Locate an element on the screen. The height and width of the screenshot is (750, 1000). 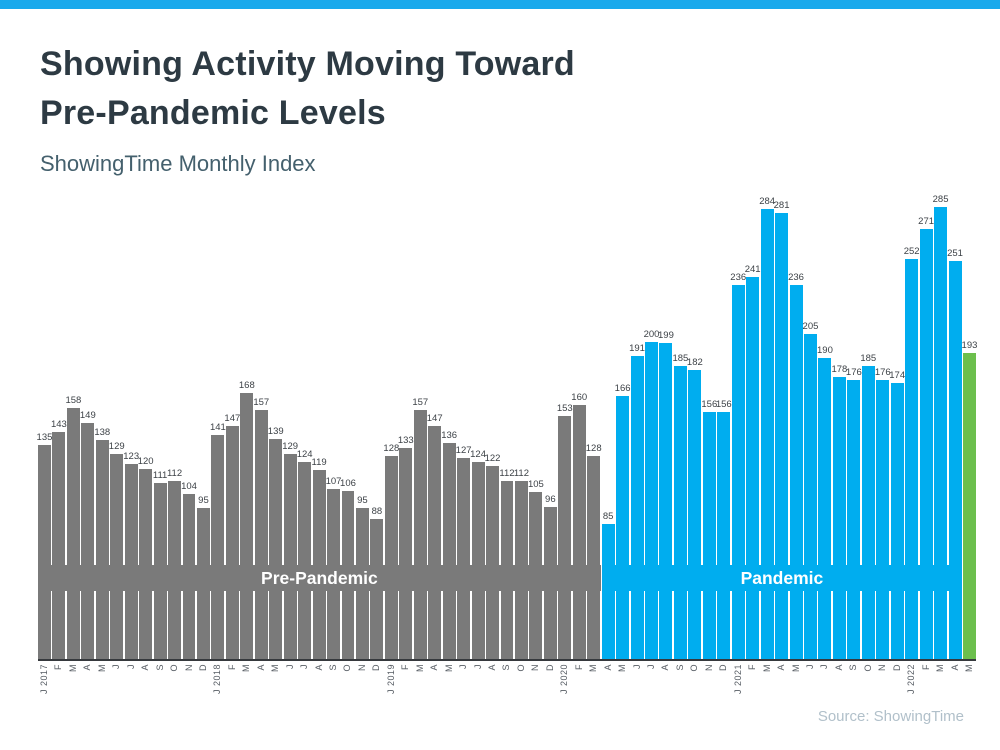
bar-value-label: 156 is located at coordinates (709, 404).